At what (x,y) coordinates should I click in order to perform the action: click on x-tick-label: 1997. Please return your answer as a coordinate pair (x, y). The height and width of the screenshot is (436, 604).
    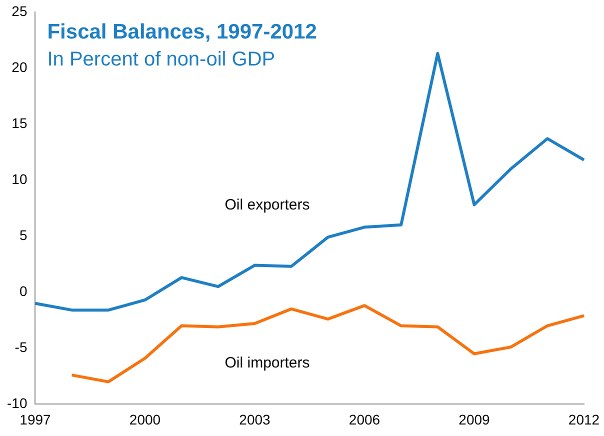
    Looking at the image, I should click on (36, 419).